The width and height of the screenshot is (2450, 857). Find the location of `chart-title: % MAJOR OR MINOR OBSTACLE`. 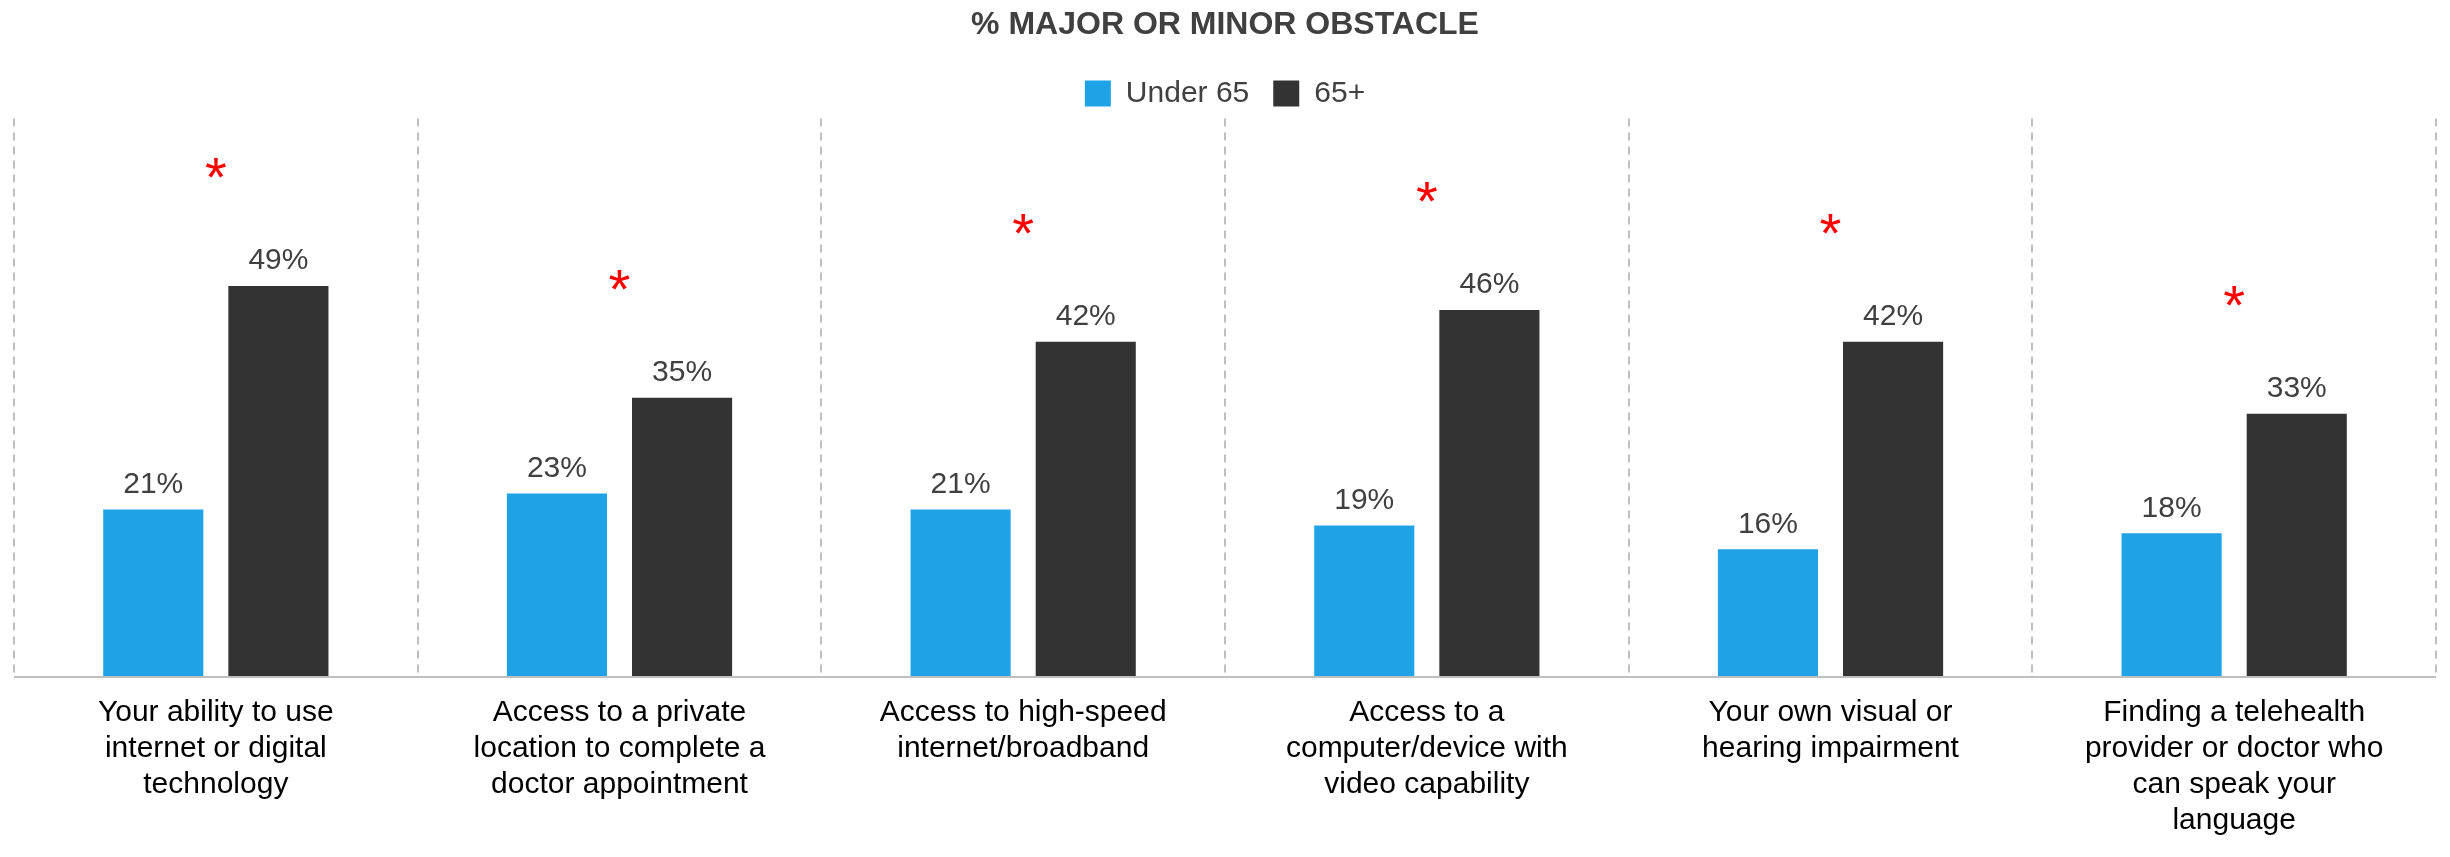

chart-title: % MAJOR OR MINOR OBSTACLE is located at coordinates (1225, 23).